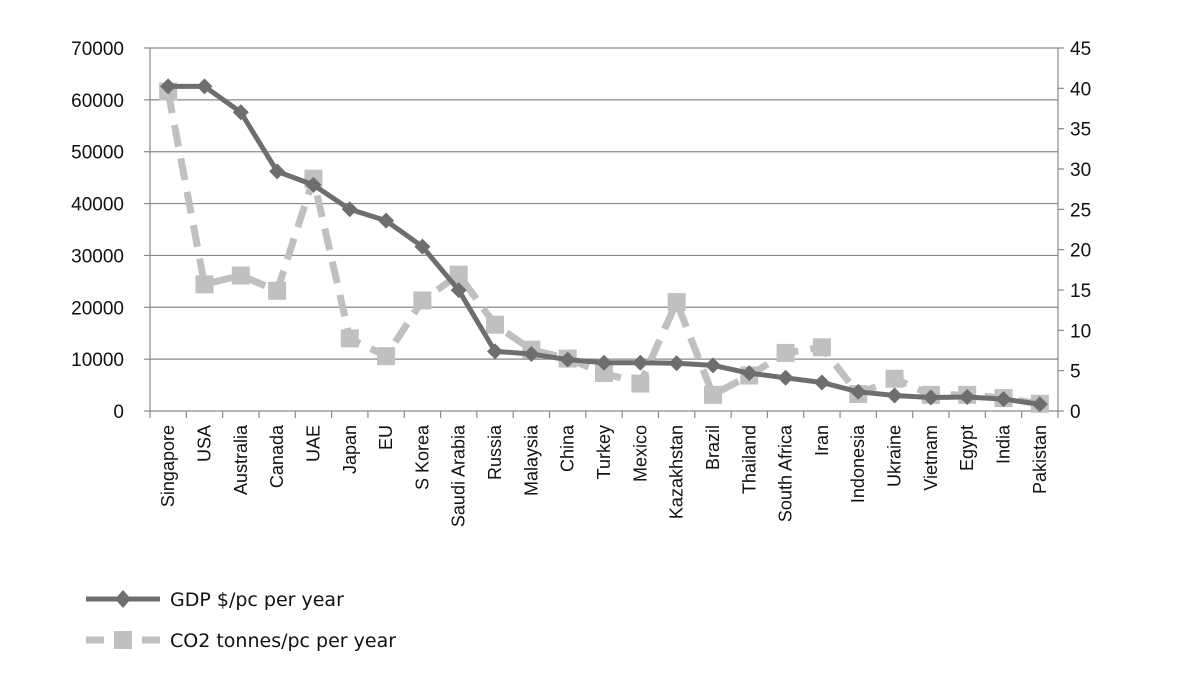  I want to click on category-label: Indonesia, so click(858, 463).